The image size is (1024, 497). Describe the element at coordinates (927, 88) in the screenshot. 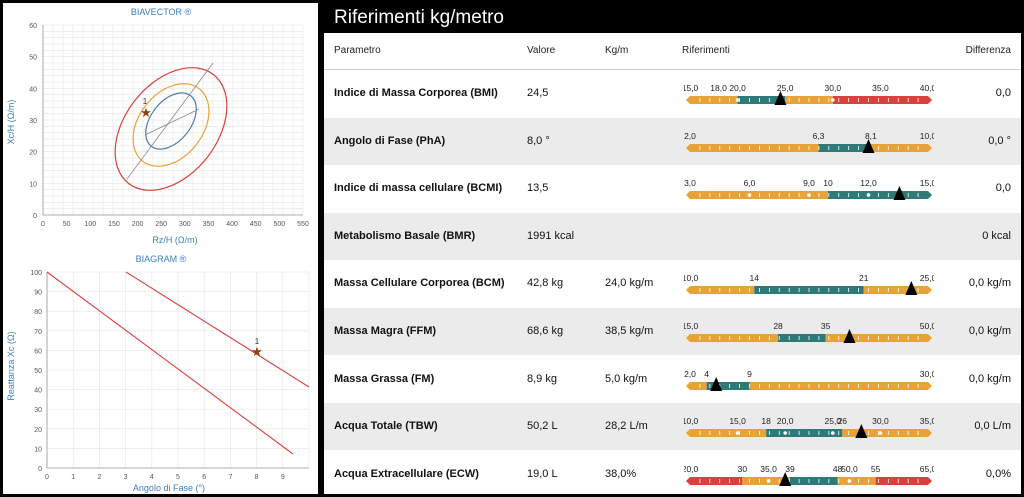

I see `scale-label: 40,0` at that location.